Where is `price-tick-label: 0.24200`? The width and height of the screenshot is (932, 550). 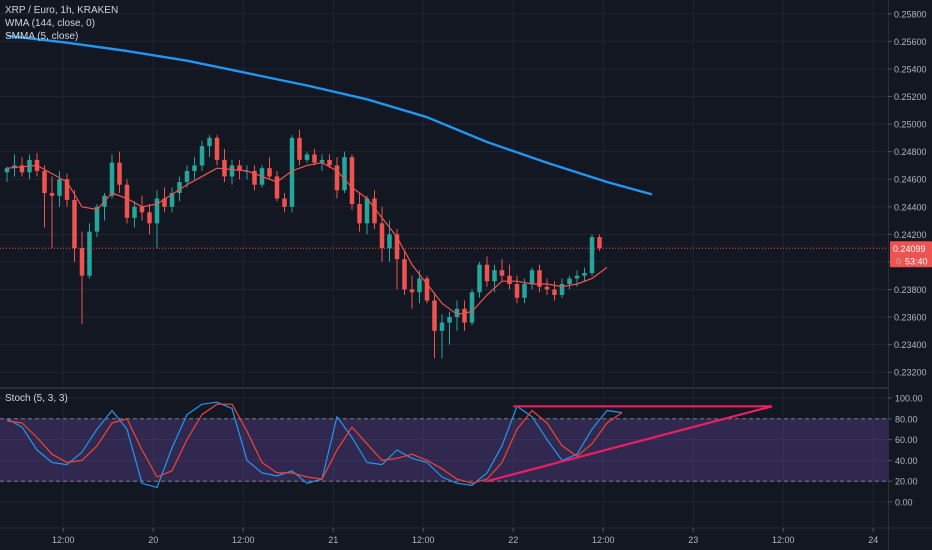 price-tick-label: 0.24200 is located at coordinates (910, 235).